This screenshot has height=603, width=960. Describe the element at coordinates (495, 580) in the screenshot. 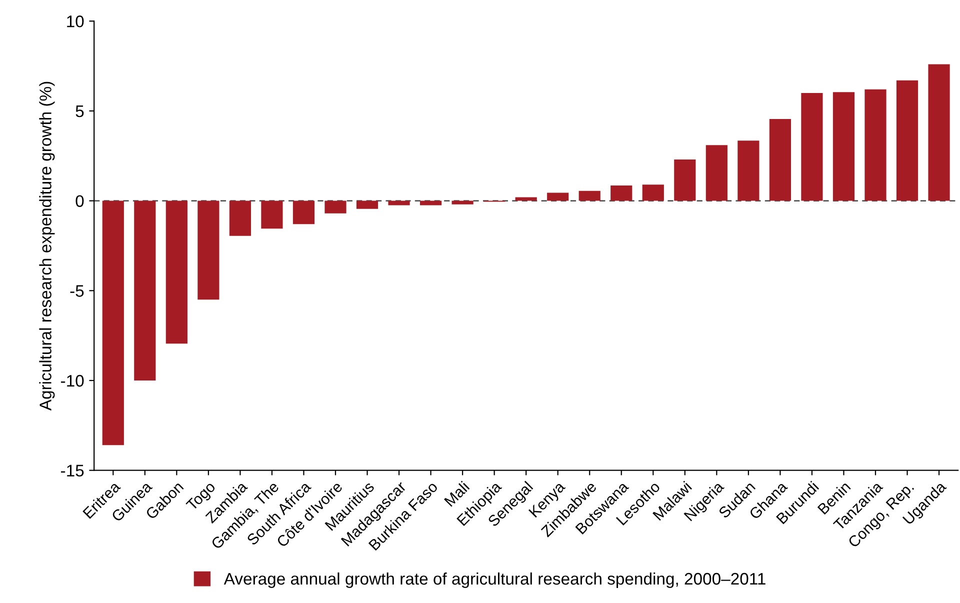

I see `legend-label: Average annual growth rate of agricultural research spending, 2000–2011` at that location.